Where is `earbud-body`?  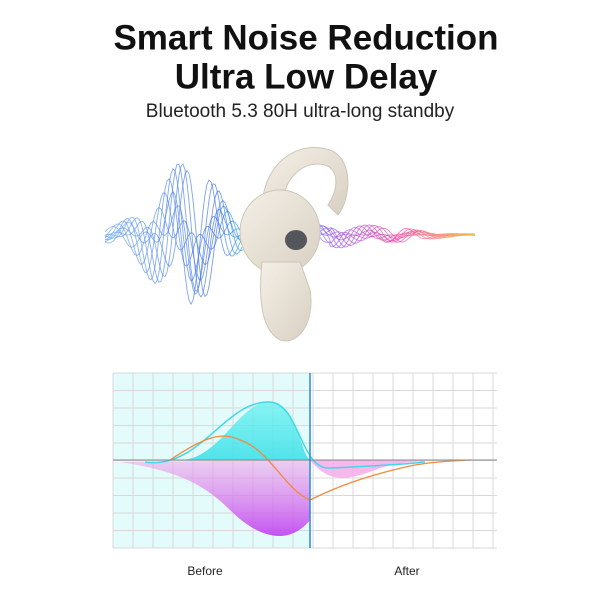 earbud-body is located at coordinates (280, 232).